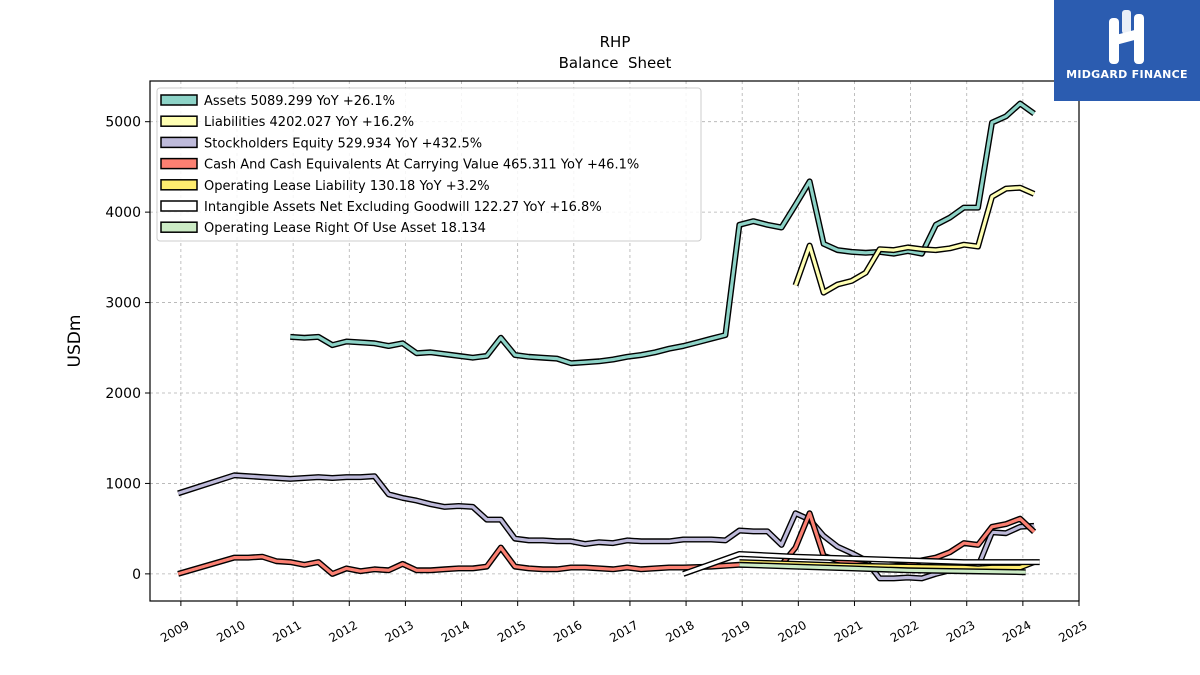 This screenshot has height=675, width=1200. What do you see at coordinates (136, 575) in the screenshot?
I see `y-tick-label: 0` at bounding box center [136, 575].